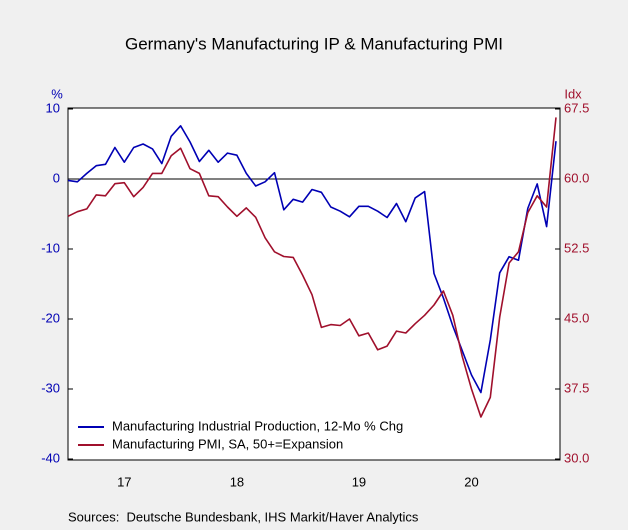 The width and height of the screenshot is (628, 530). I want to click on x-tick-label: 20, so click(471, 481).